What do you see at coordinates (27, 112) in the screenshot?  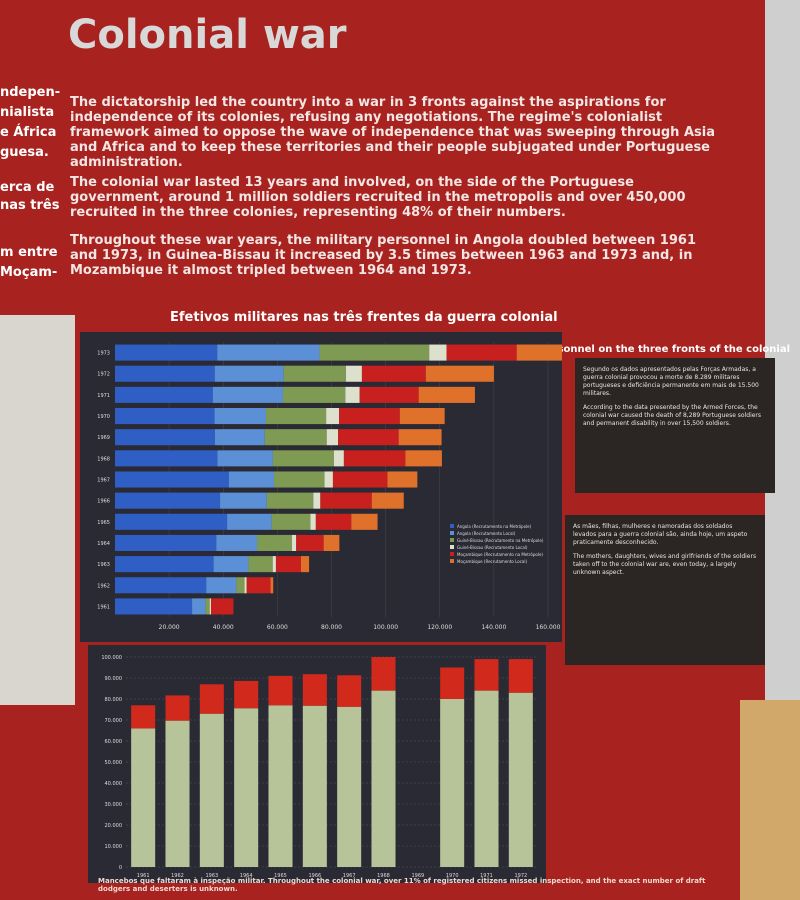 I see `text-fragment: nialista` at bounding box center [27, 112].